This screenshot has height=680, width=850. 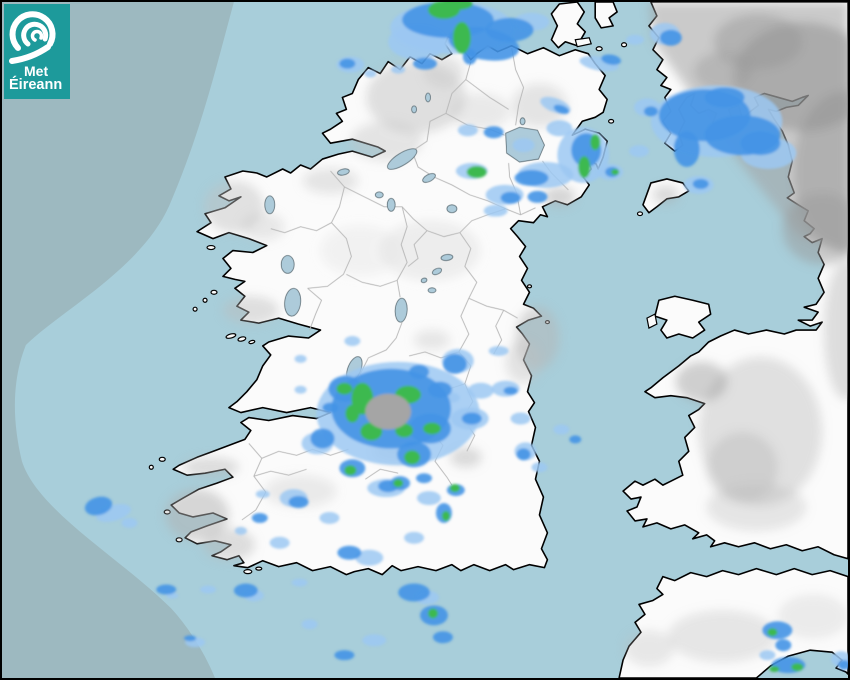 What do you see at coordinates (683, 317) in the screenshot?
I see `island-anglesey` at bounding box center [683, 317].